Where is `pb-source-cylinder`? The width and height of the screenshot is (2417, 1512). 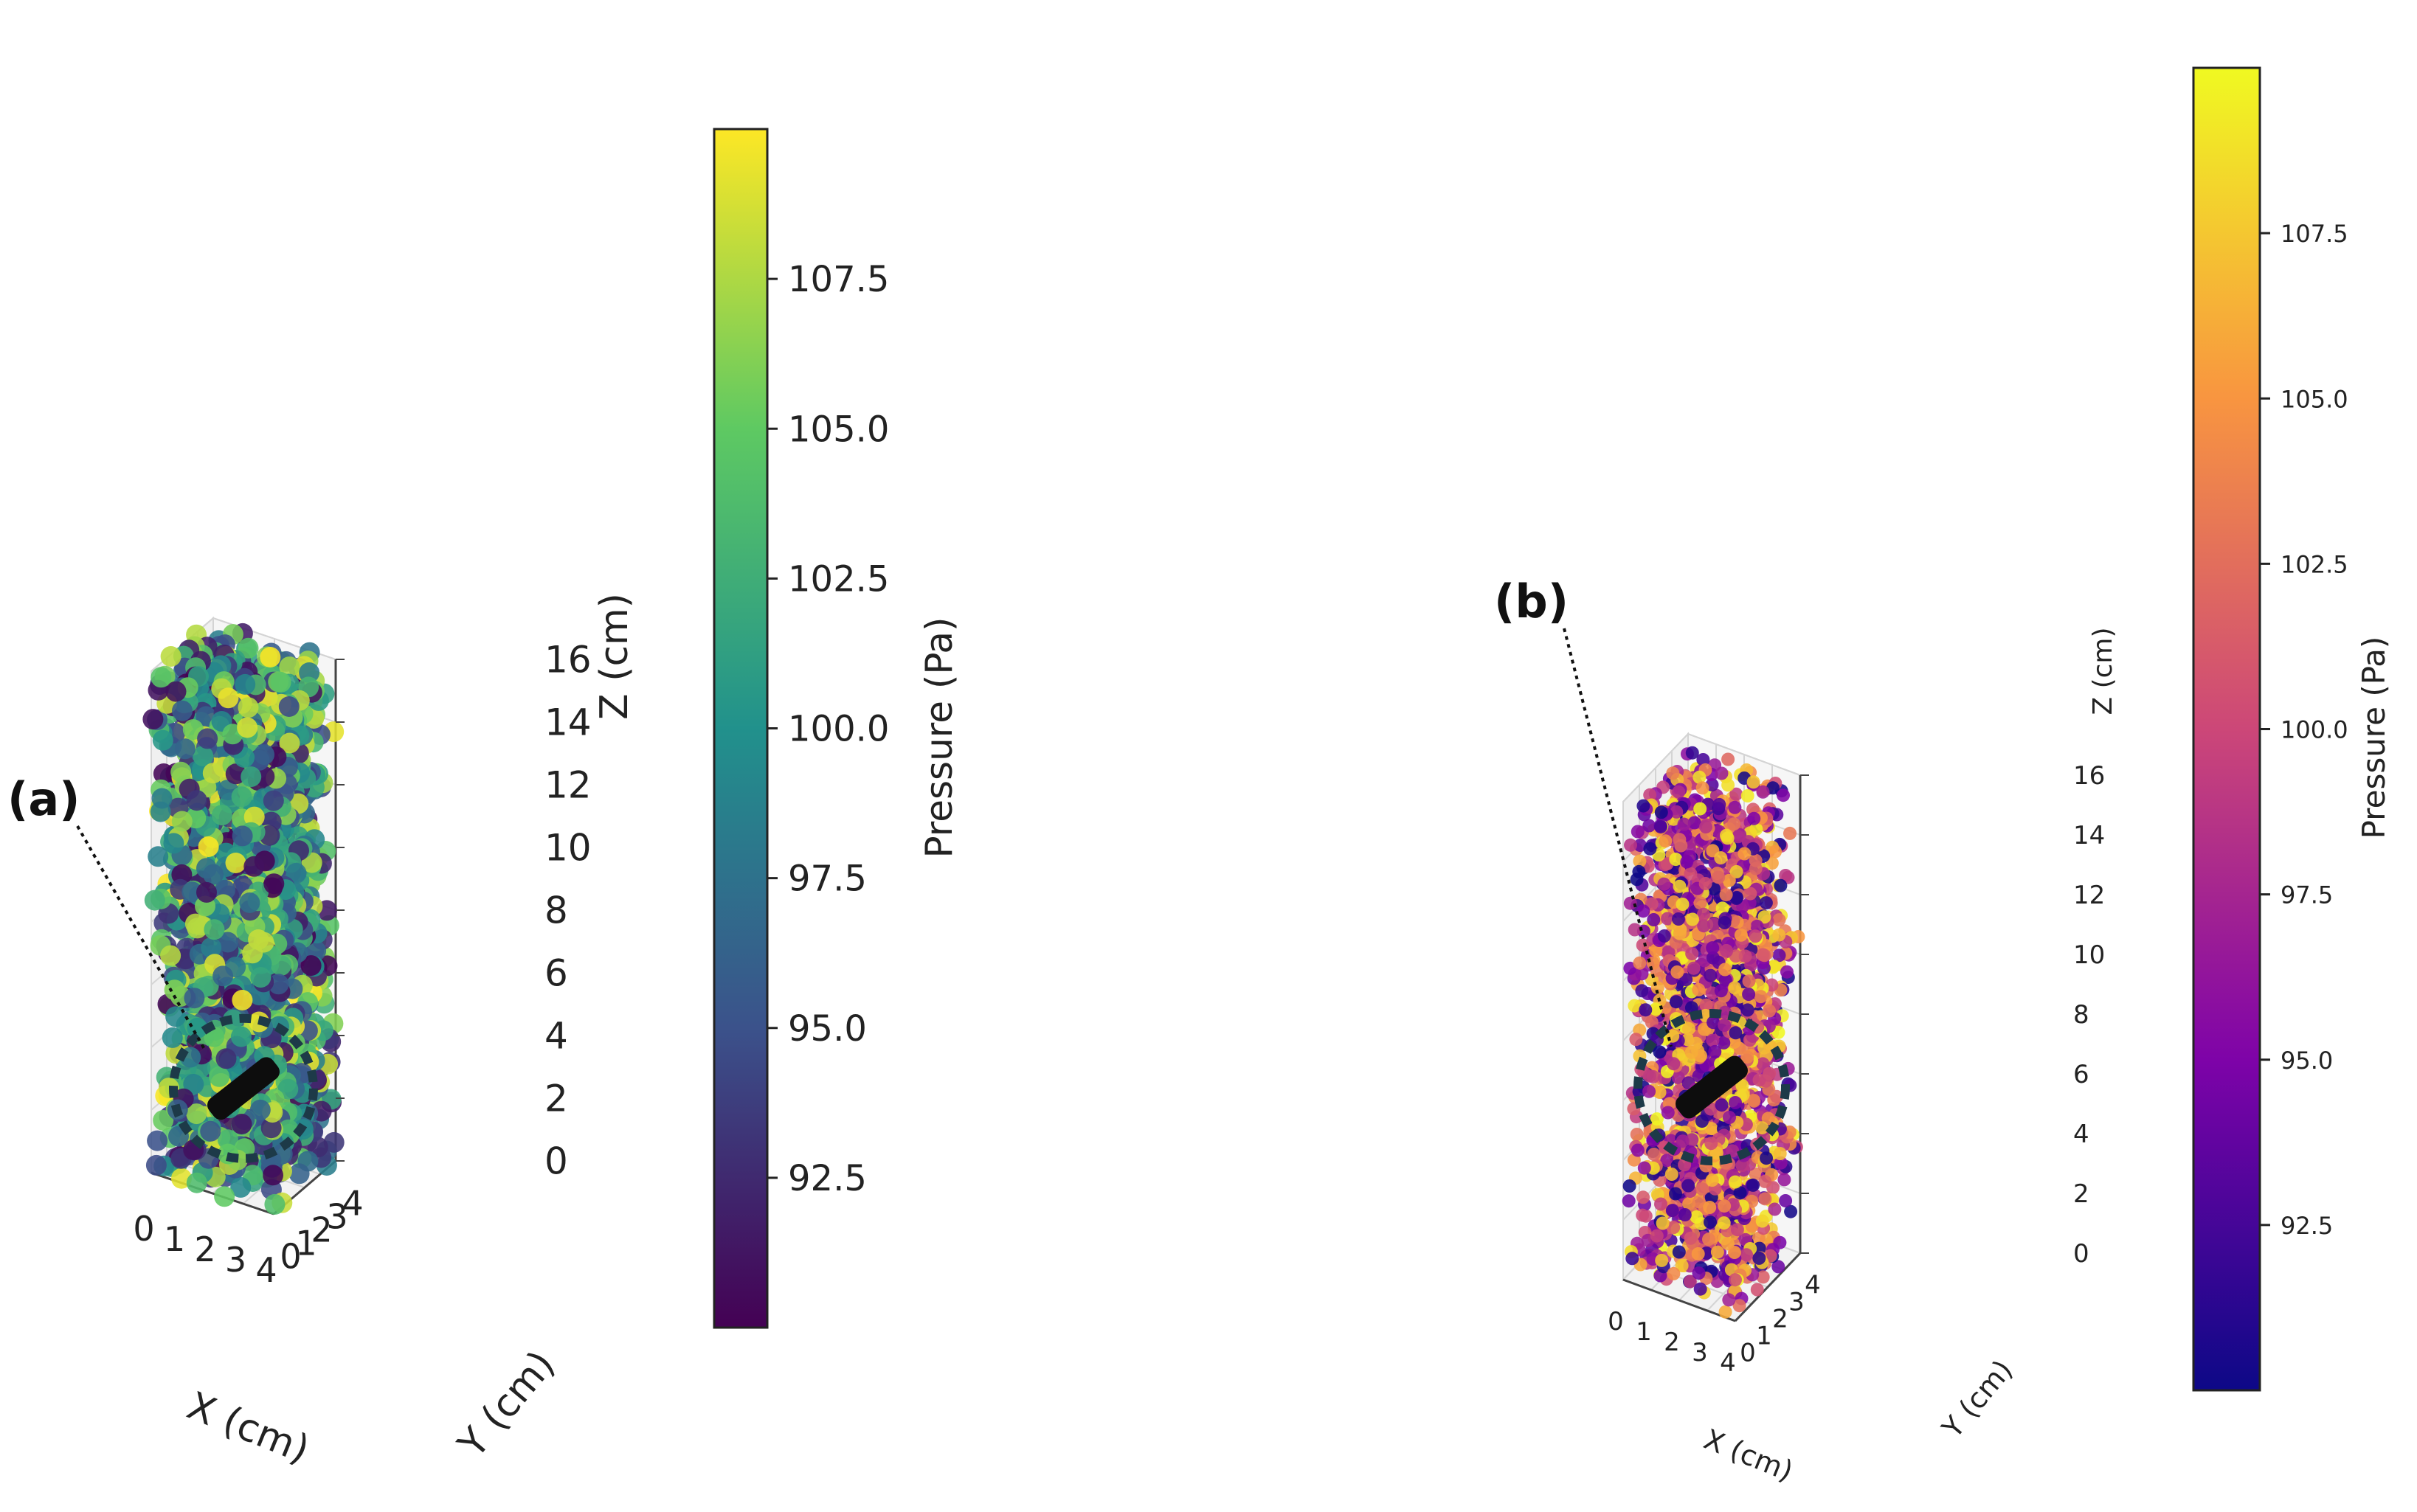 pb-source-cylinder is located at coordinates (1712, 1087).